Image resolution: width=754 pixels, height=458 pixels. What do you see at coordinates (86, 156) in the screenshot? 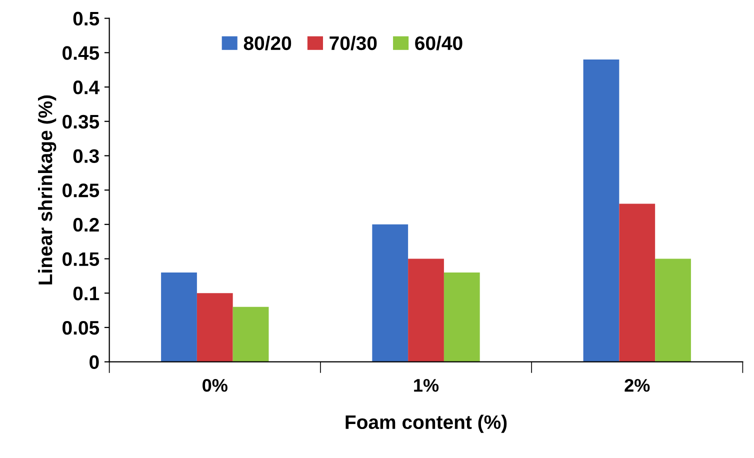
I see `y-tick-label: 0.3` at bounding box center [86, 156].